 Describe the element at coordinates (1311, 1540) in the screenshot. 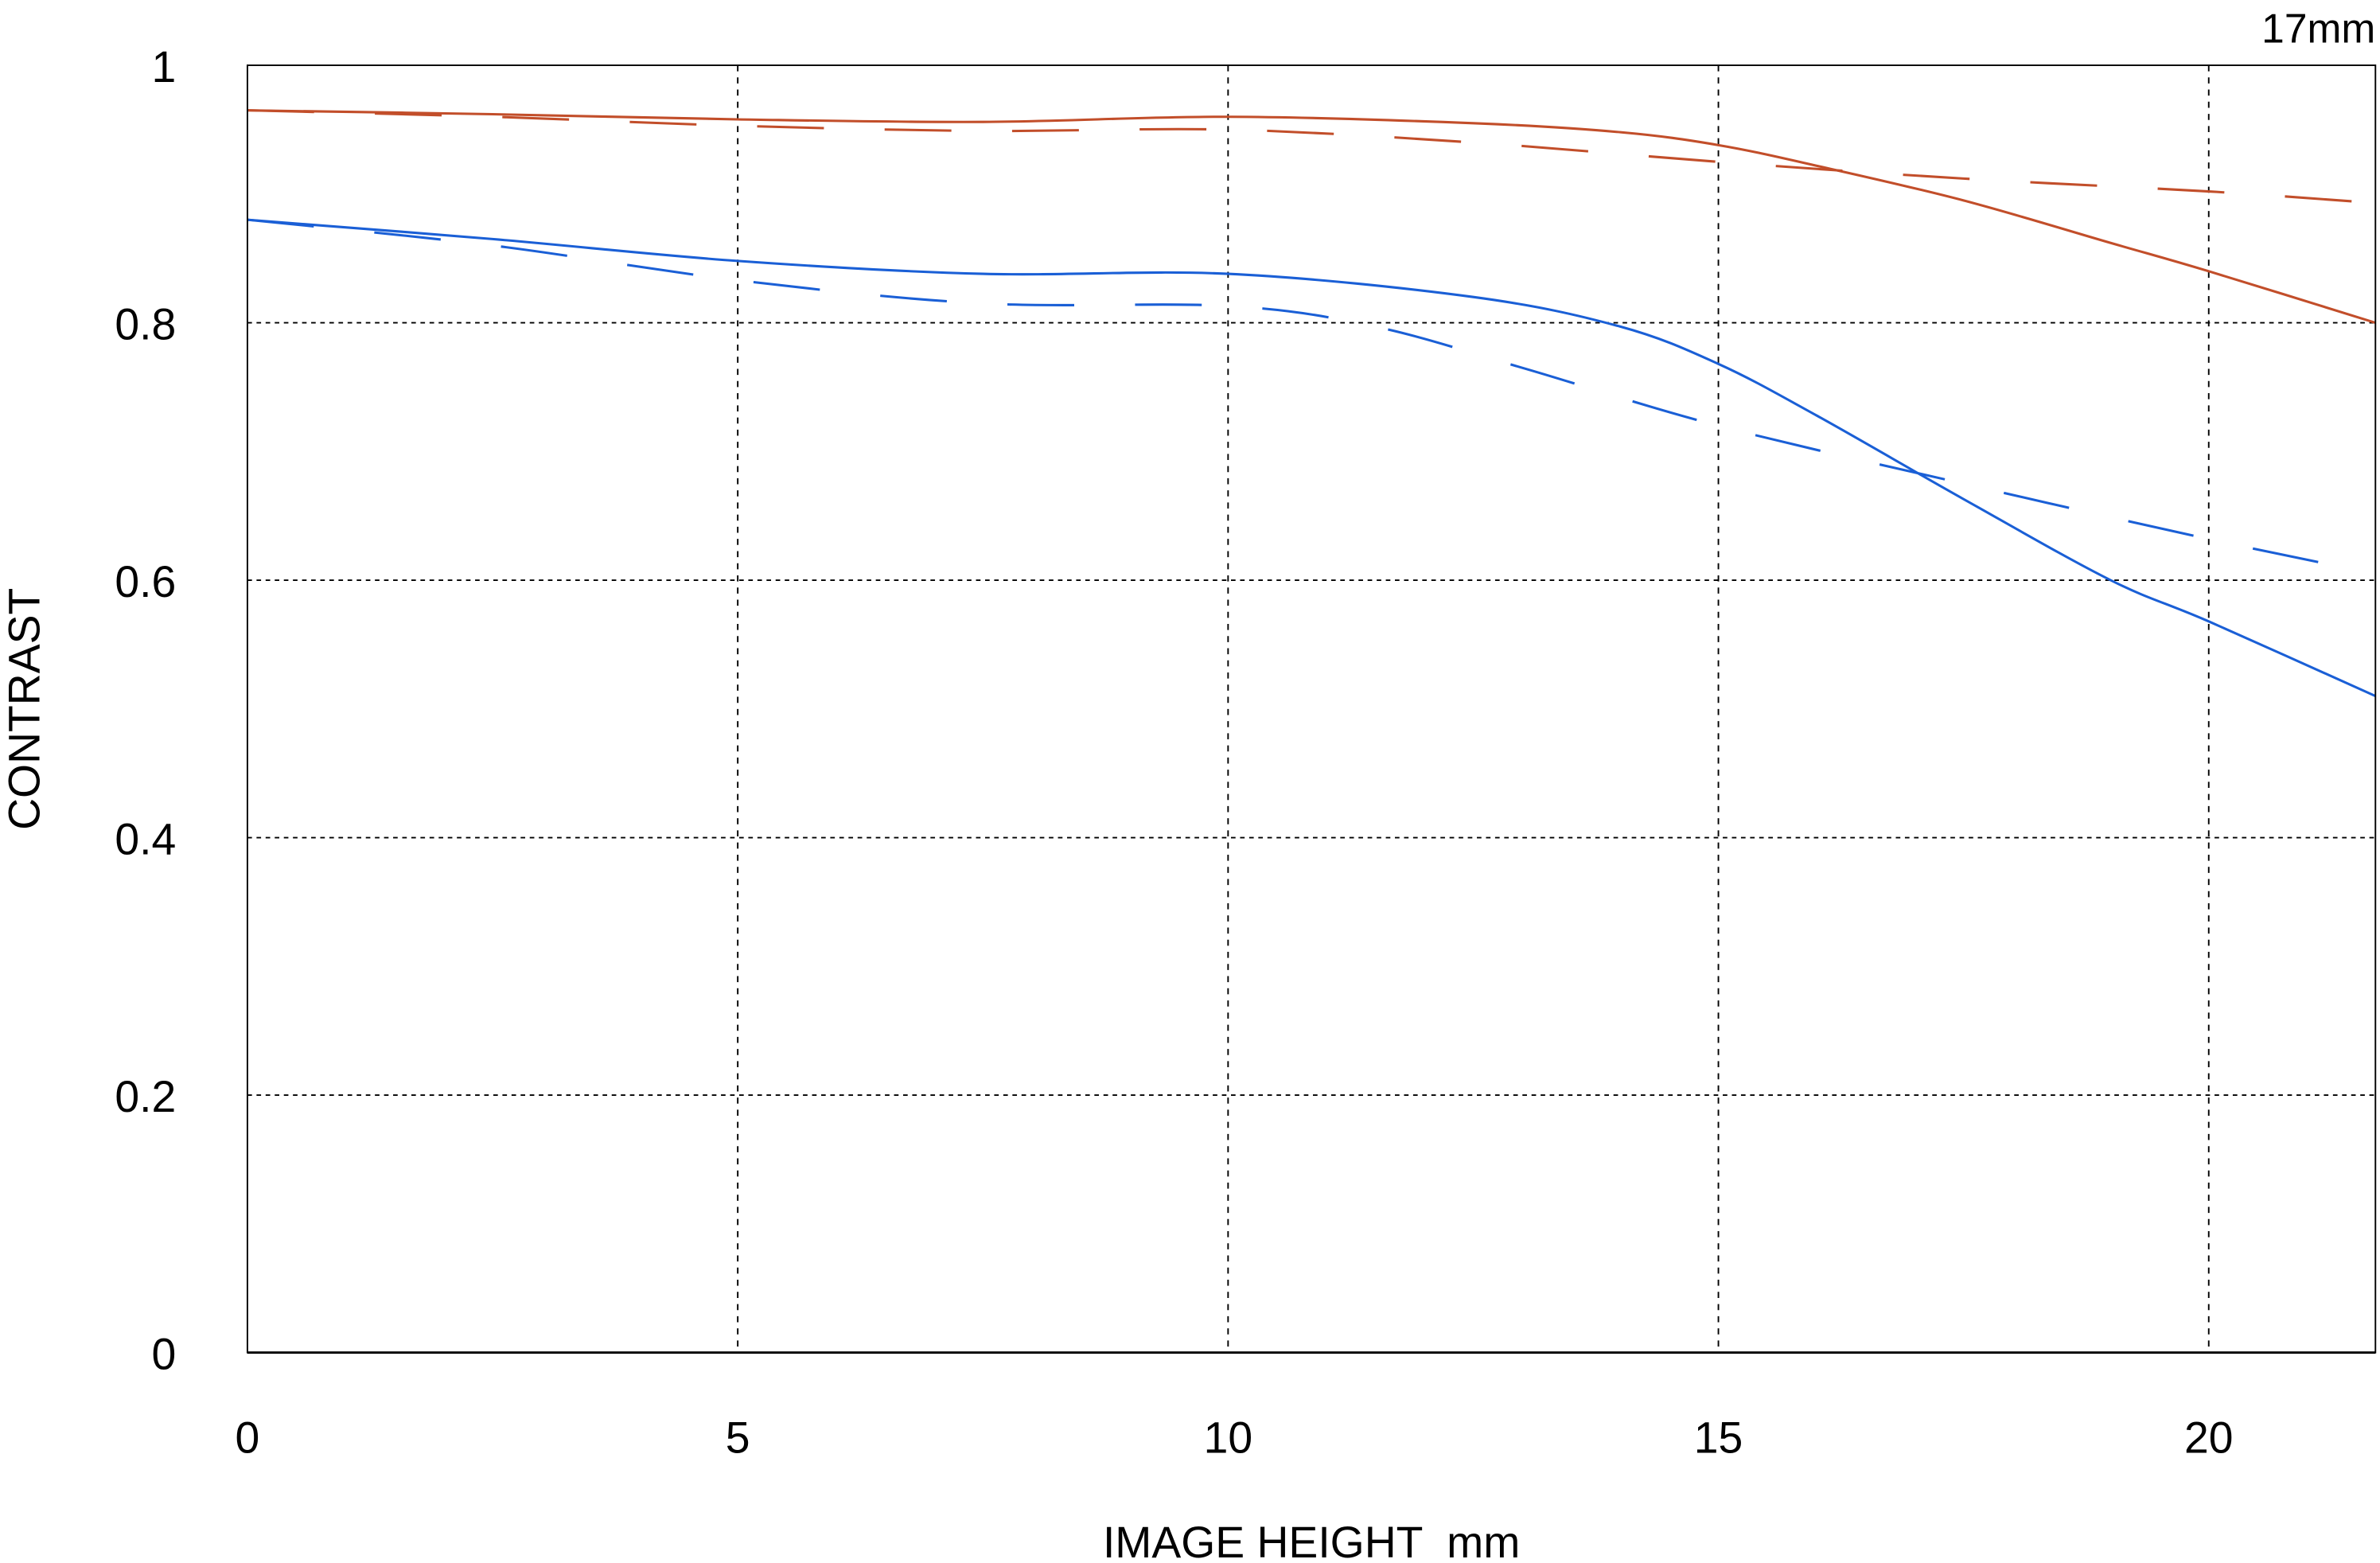

I see `x-axis-label: IMAGE HEIGHT mm` at that location.